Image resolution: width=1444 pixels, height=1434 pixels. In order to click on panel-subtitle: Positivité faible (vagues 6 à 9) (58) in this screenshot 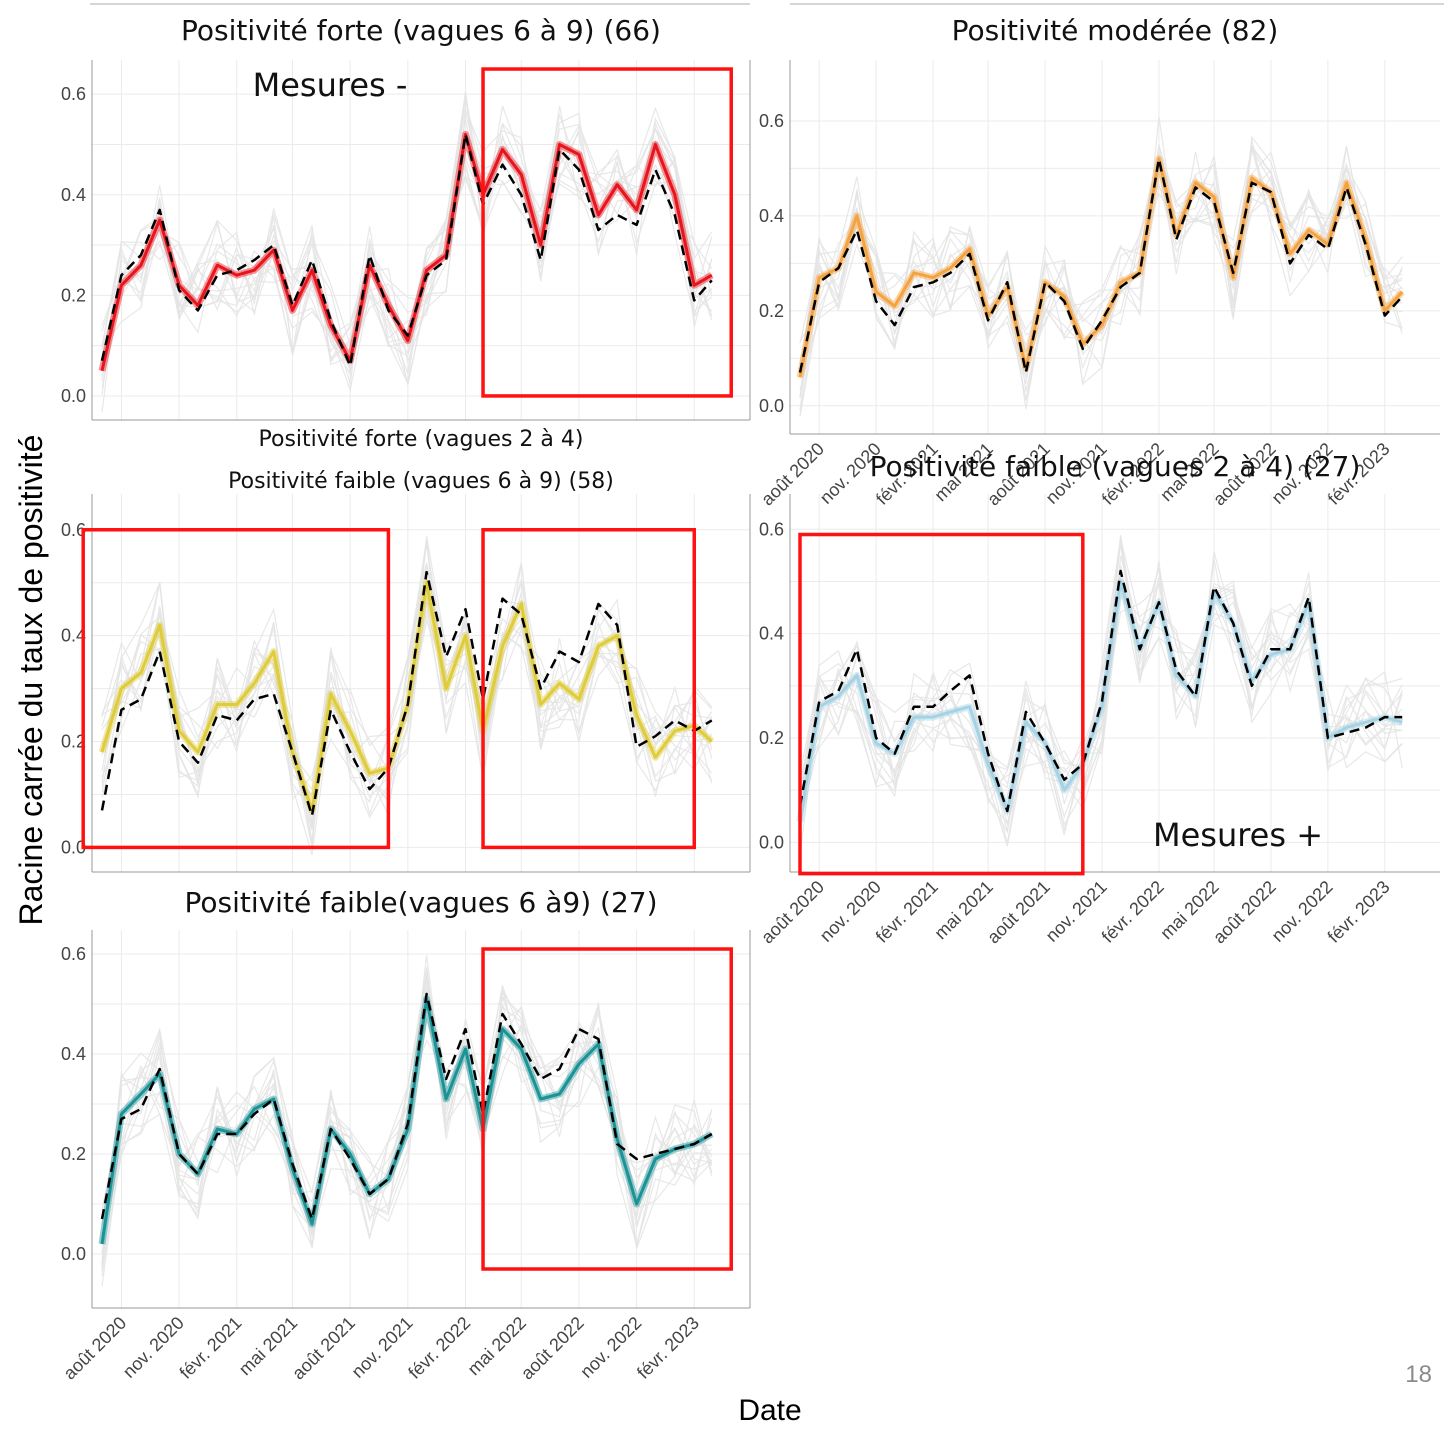, I will do `click(421, 481)`.